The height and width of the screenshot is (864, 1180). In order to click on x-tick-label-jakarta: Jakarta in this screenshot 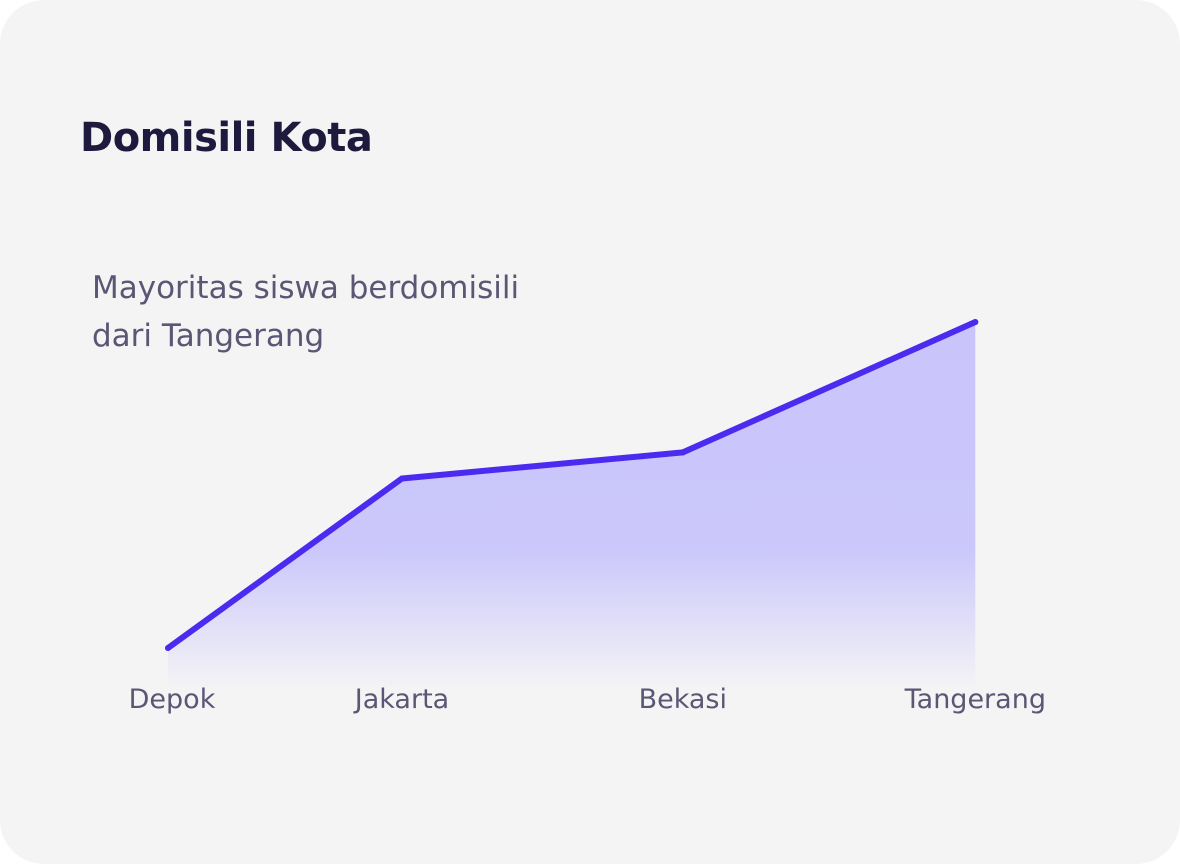, I will do `click(401, 699)`.